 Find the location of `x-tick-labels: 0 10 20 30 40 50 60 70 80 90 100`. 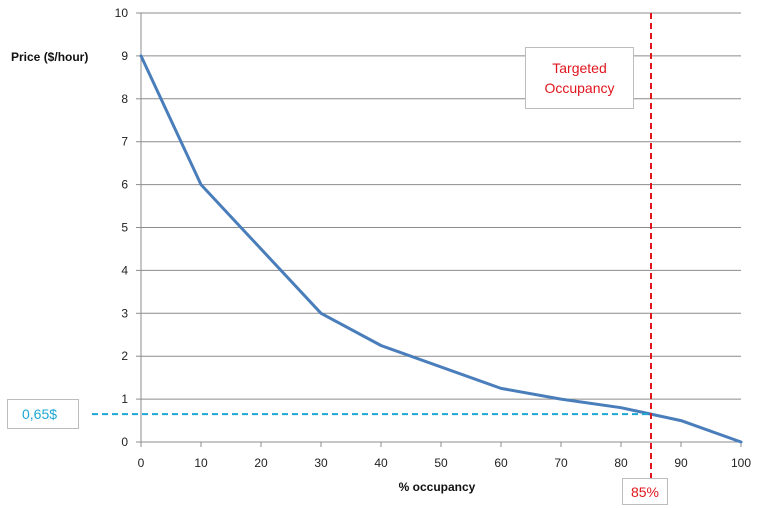

x-tick-labels: 0 10 20 30 40 50 60 70 80 90 100 is located at coordinates (445, 463).